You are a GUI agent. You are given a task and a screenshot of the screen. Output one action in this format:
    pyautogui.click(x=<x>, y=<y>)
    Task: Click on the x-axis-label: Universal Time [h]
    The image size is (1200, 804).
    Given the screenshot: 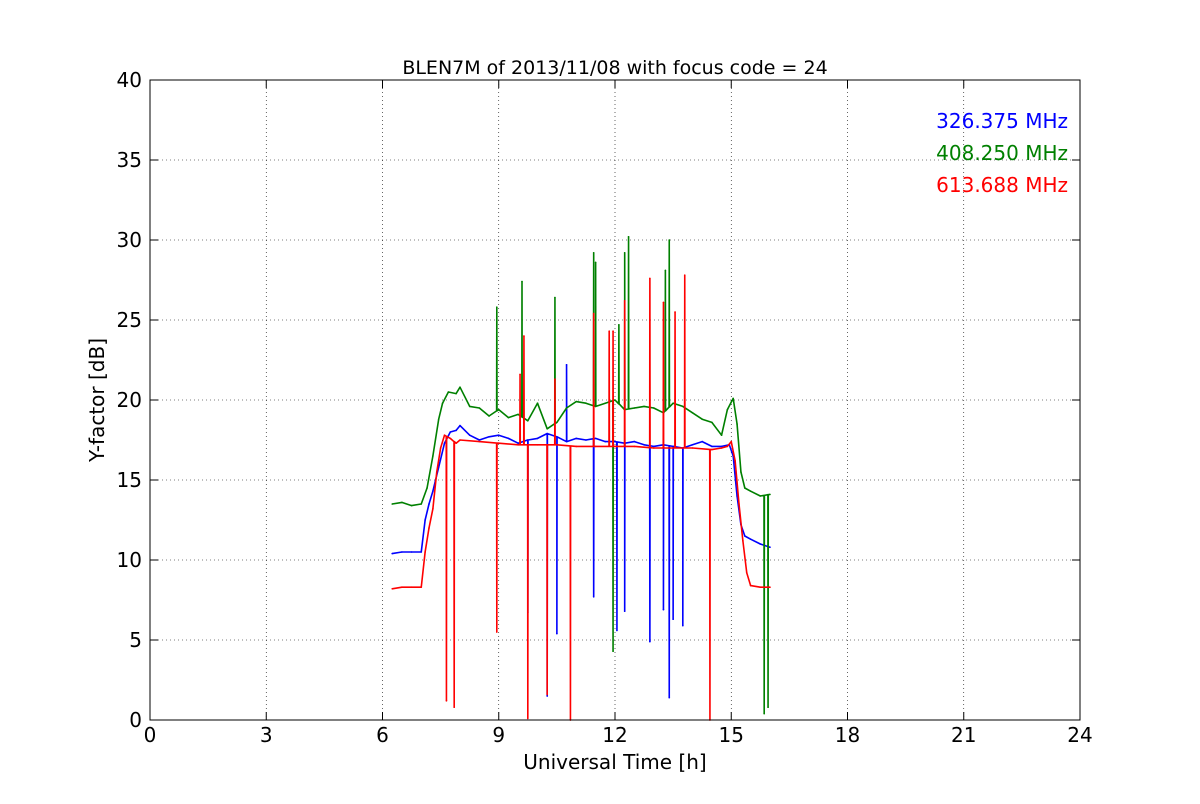 What is the action you would take?
    pyautogui.click(x=614, y=762)
    